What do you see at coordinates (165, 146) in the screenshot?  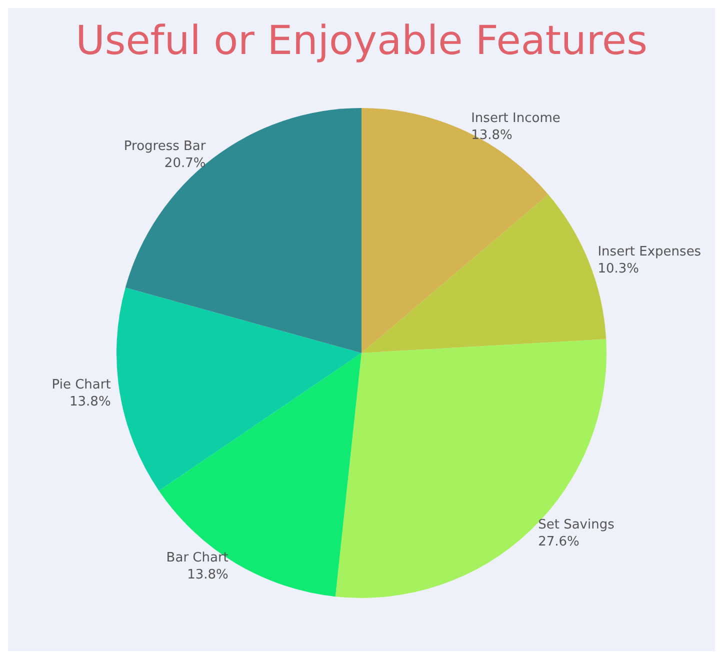 I see `slice-label: Progress Bar` at bounding box center [165, 146].